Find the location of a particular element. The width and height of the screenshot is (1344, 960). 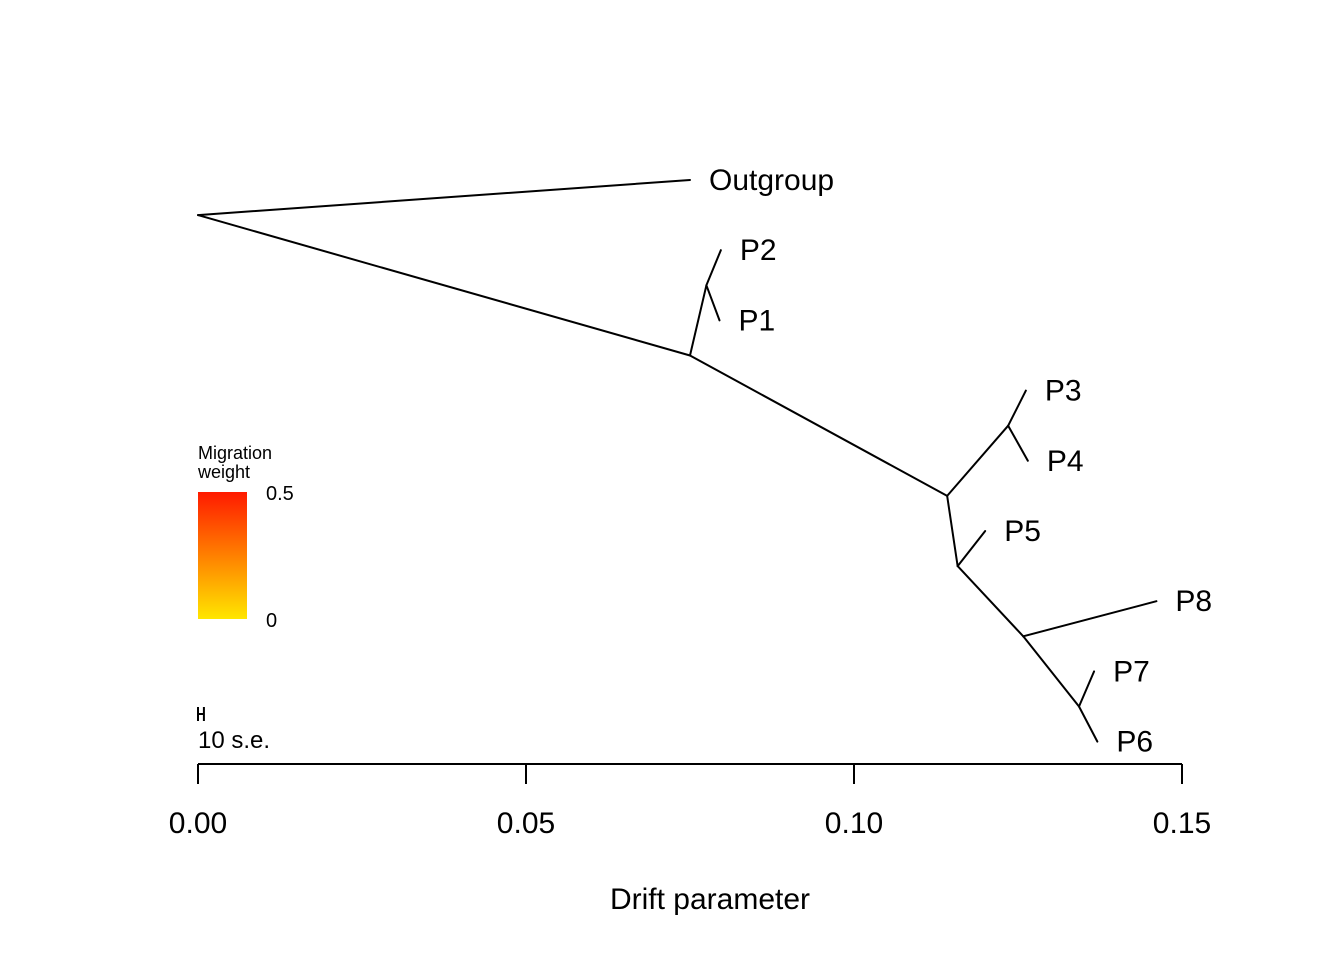

branch-n6-n7 is located at coordinates (1051, 671).